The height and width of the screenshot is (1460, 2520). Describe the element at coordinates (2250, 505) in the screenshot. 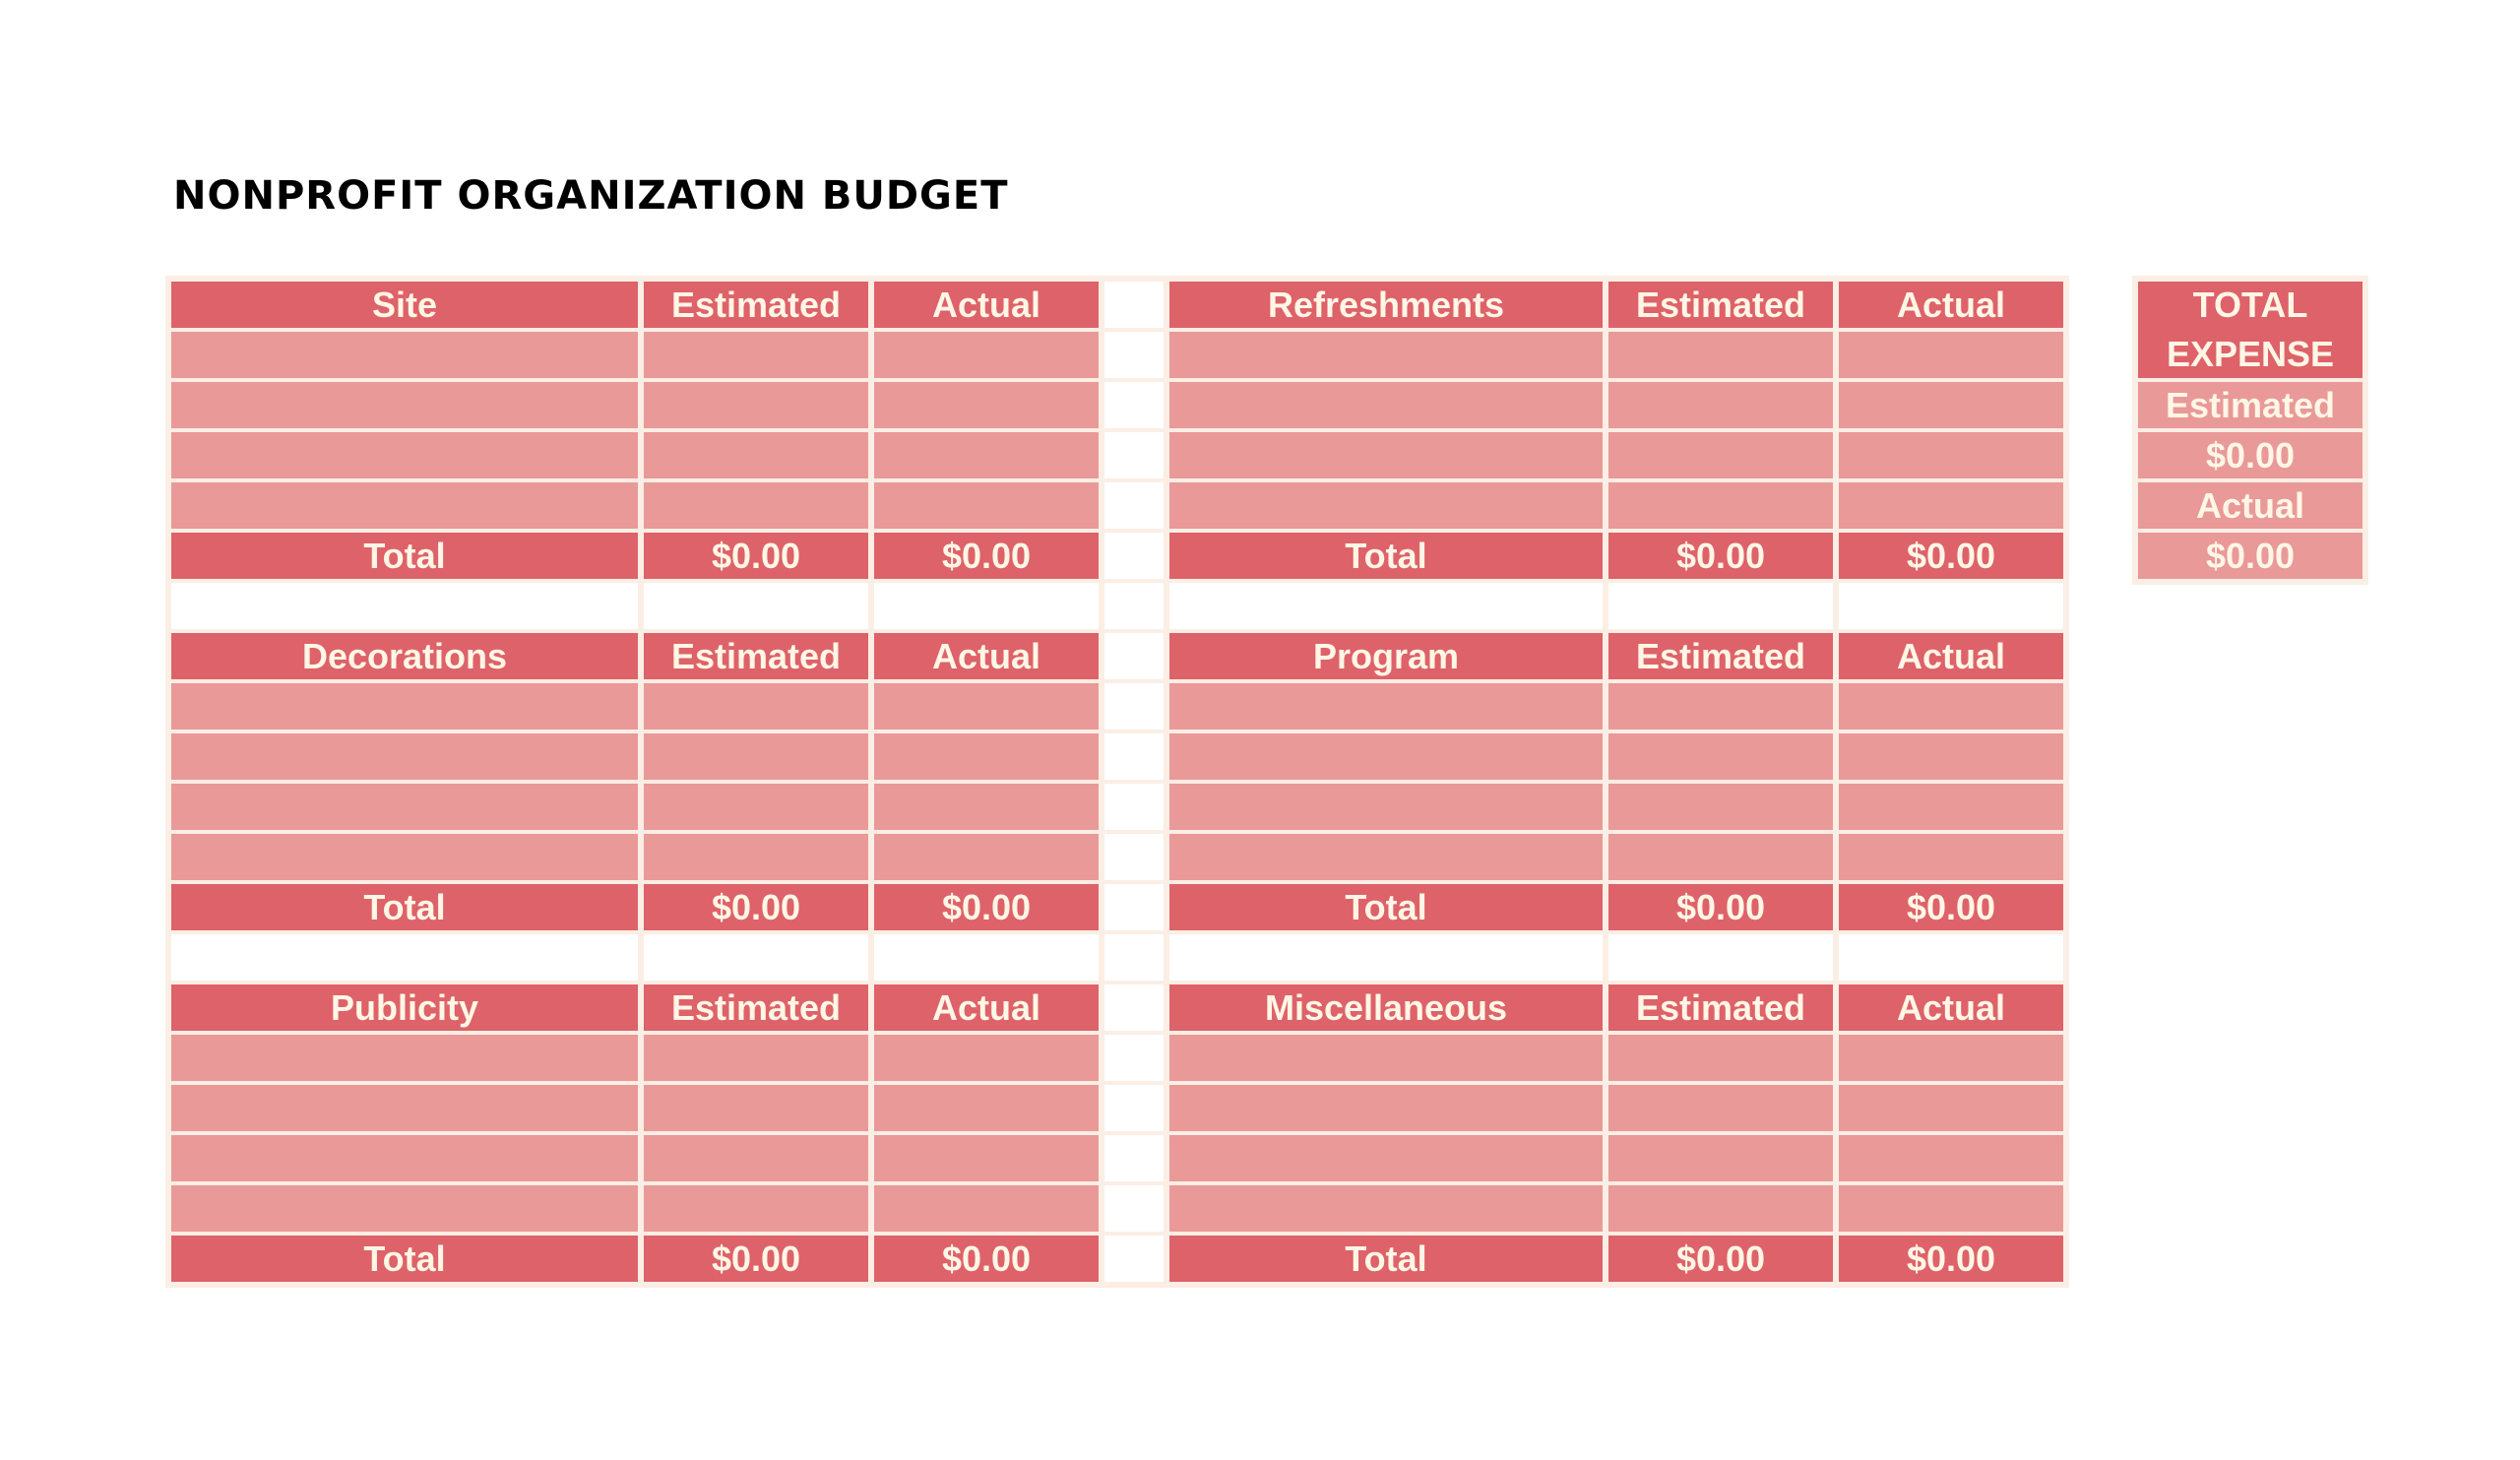

I see `summary-actual-label: Actual` at that location.